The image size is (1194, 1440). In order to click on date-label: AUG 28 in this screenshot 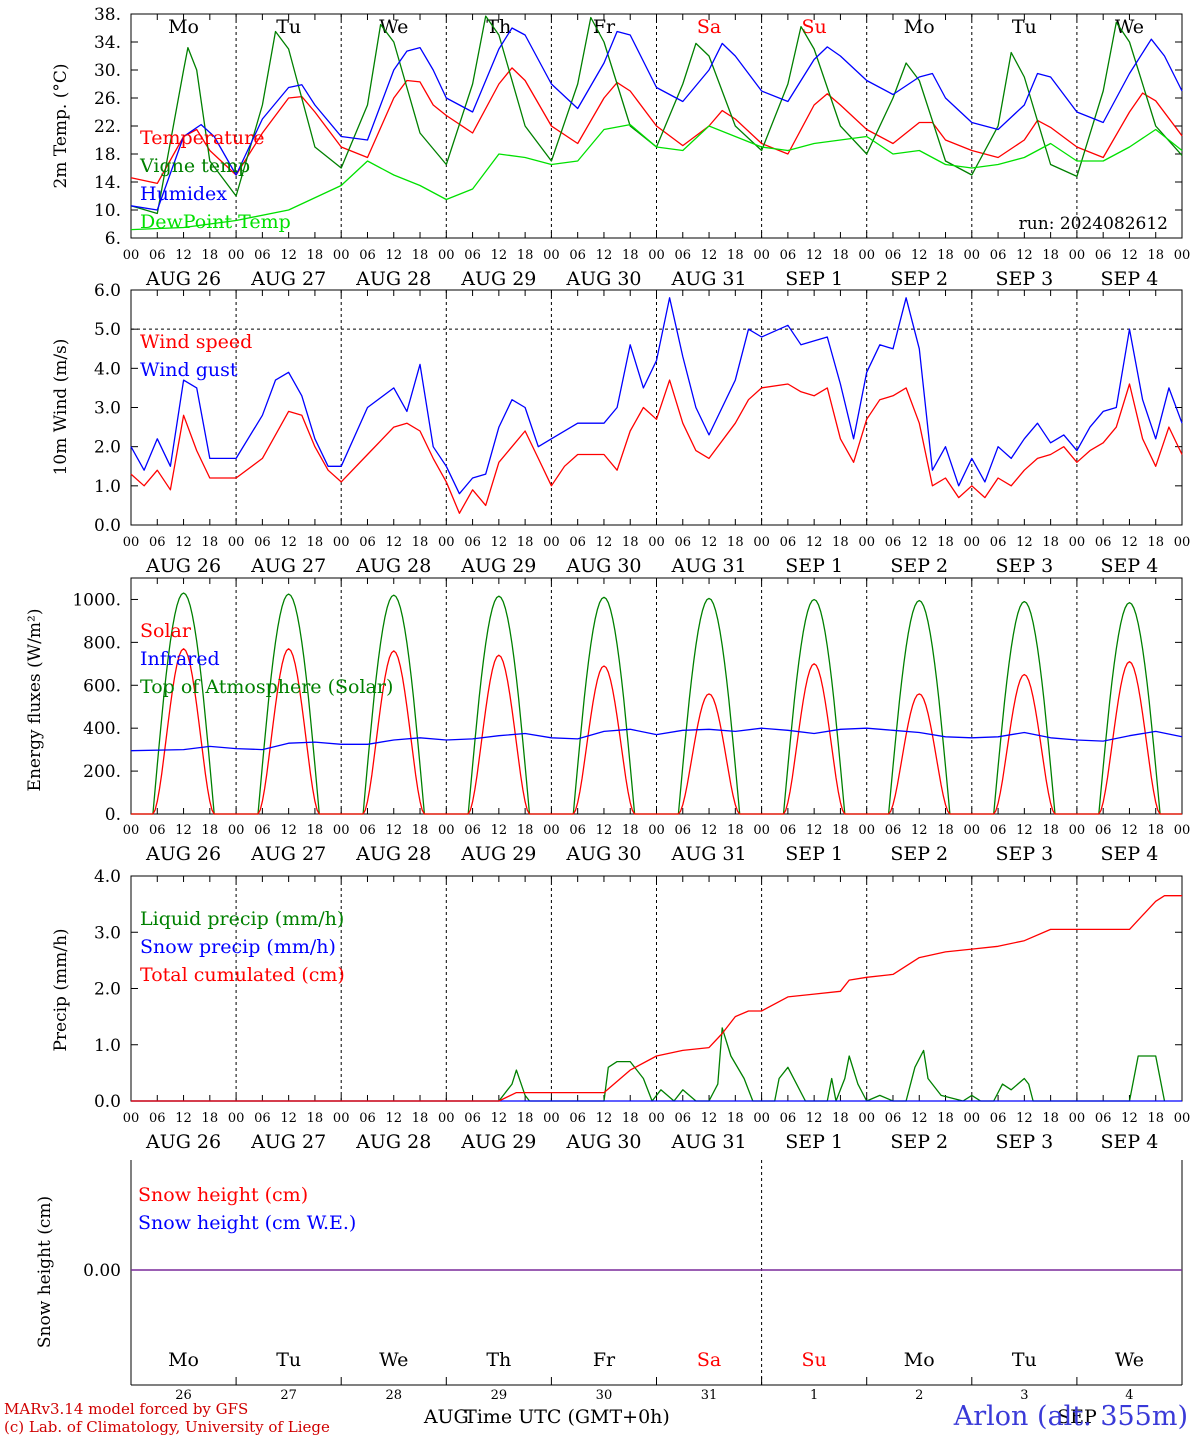, I will do `click(393, 1142)`.